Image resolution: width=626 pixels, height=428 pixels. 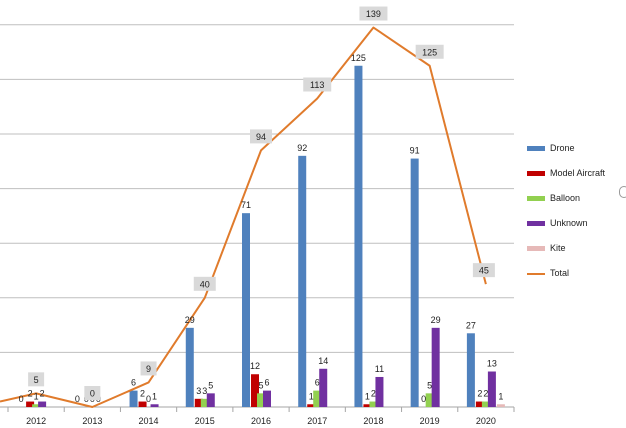 What do you see at coordinates (198, 391) in the screenshot?
I see `bar-data-label: 3` at bounding box center [198, 391].